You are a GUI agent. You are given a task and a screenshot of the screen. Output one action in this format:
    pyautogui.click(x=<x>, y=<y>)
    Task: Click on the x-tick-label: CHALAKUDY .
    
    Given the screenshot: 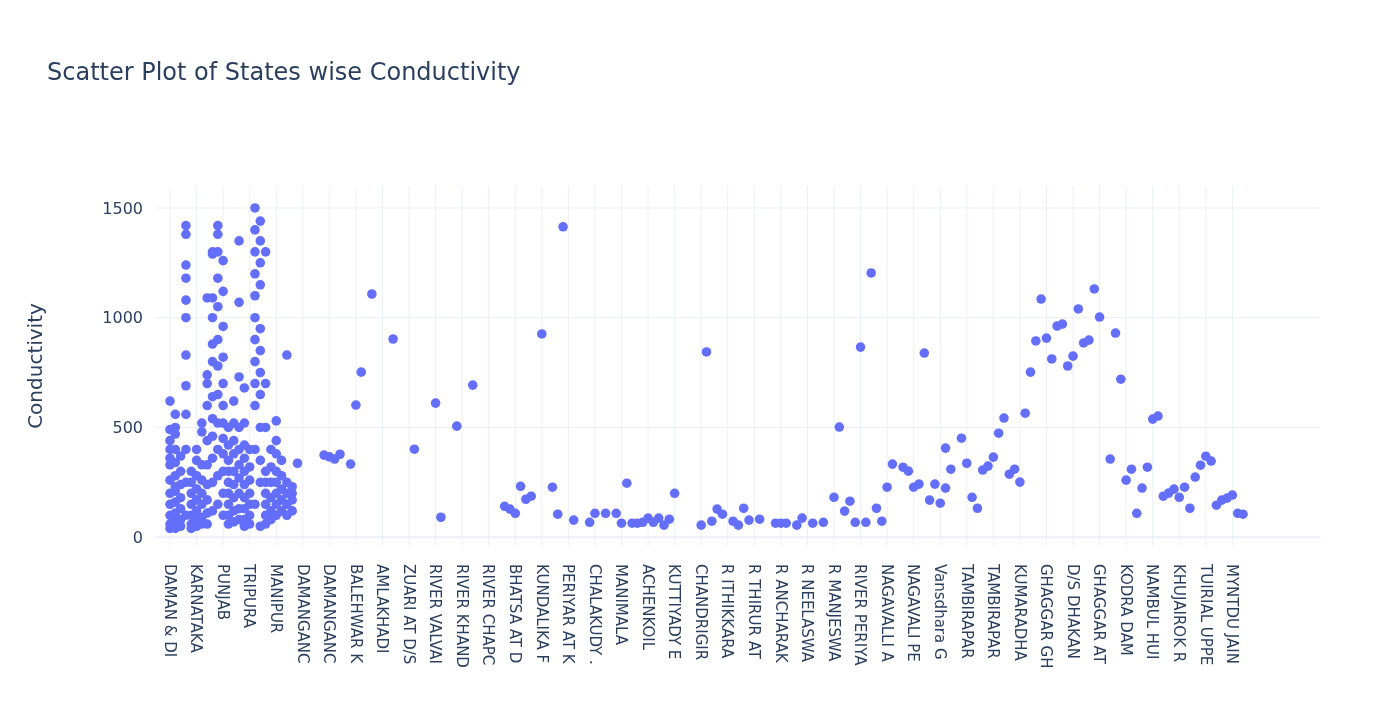 What is the action you would take?
    pyautogui.click(x=594, y=614)
    